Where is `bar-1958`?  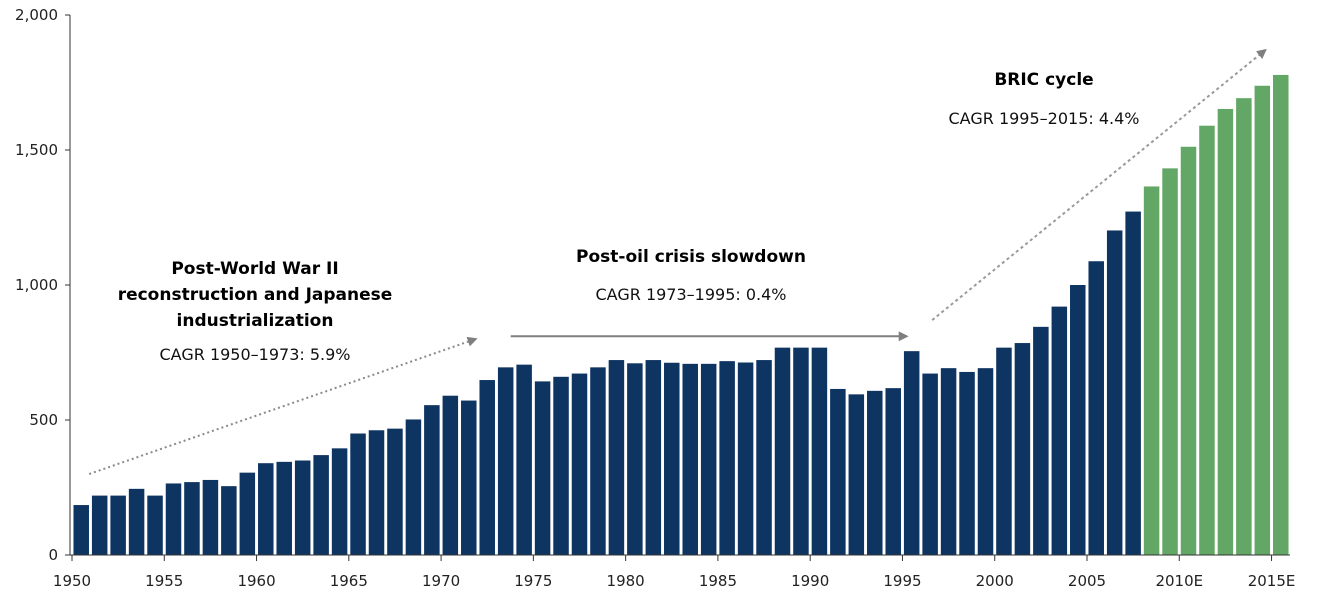 bar-1958 is located at coordinates (229, 520).